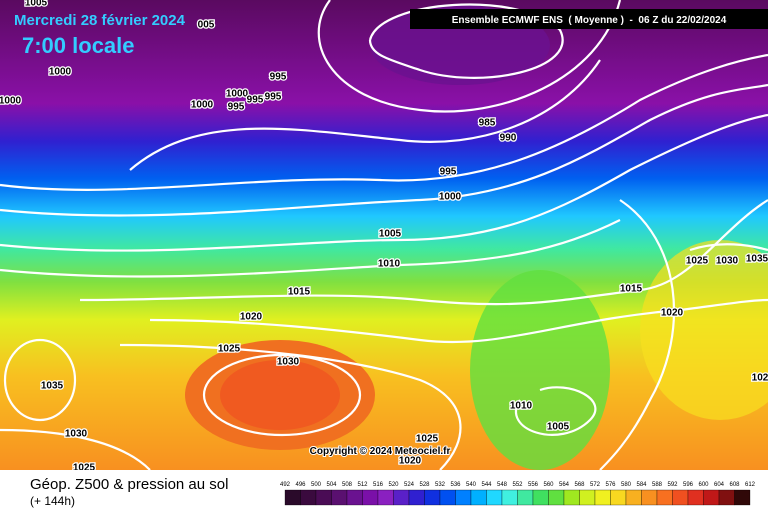  What do you see at coordinates (564, 485) in the screenshot?
I see `colorbar-tick-label: 564` at bounding box center [564, 485].